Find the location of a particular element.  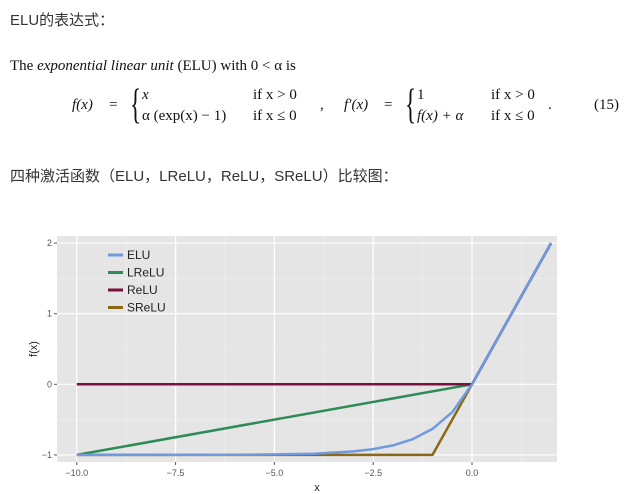

y-tick-label: 1 is located at coordinates (49, 314).